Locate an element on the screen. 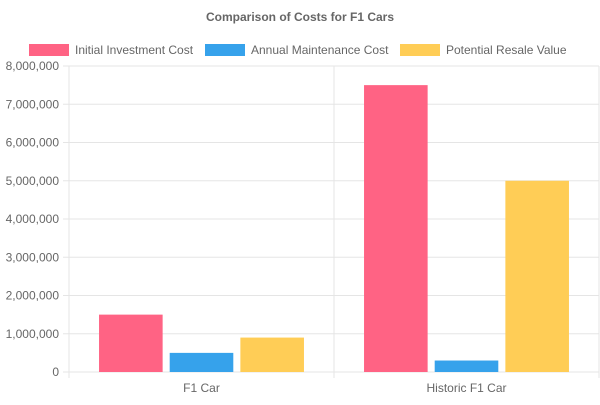 Image resolution: width=600 pixels, height=405 pixels. y-tick-label: 5,000,000 is located at coordinates (33, 181).